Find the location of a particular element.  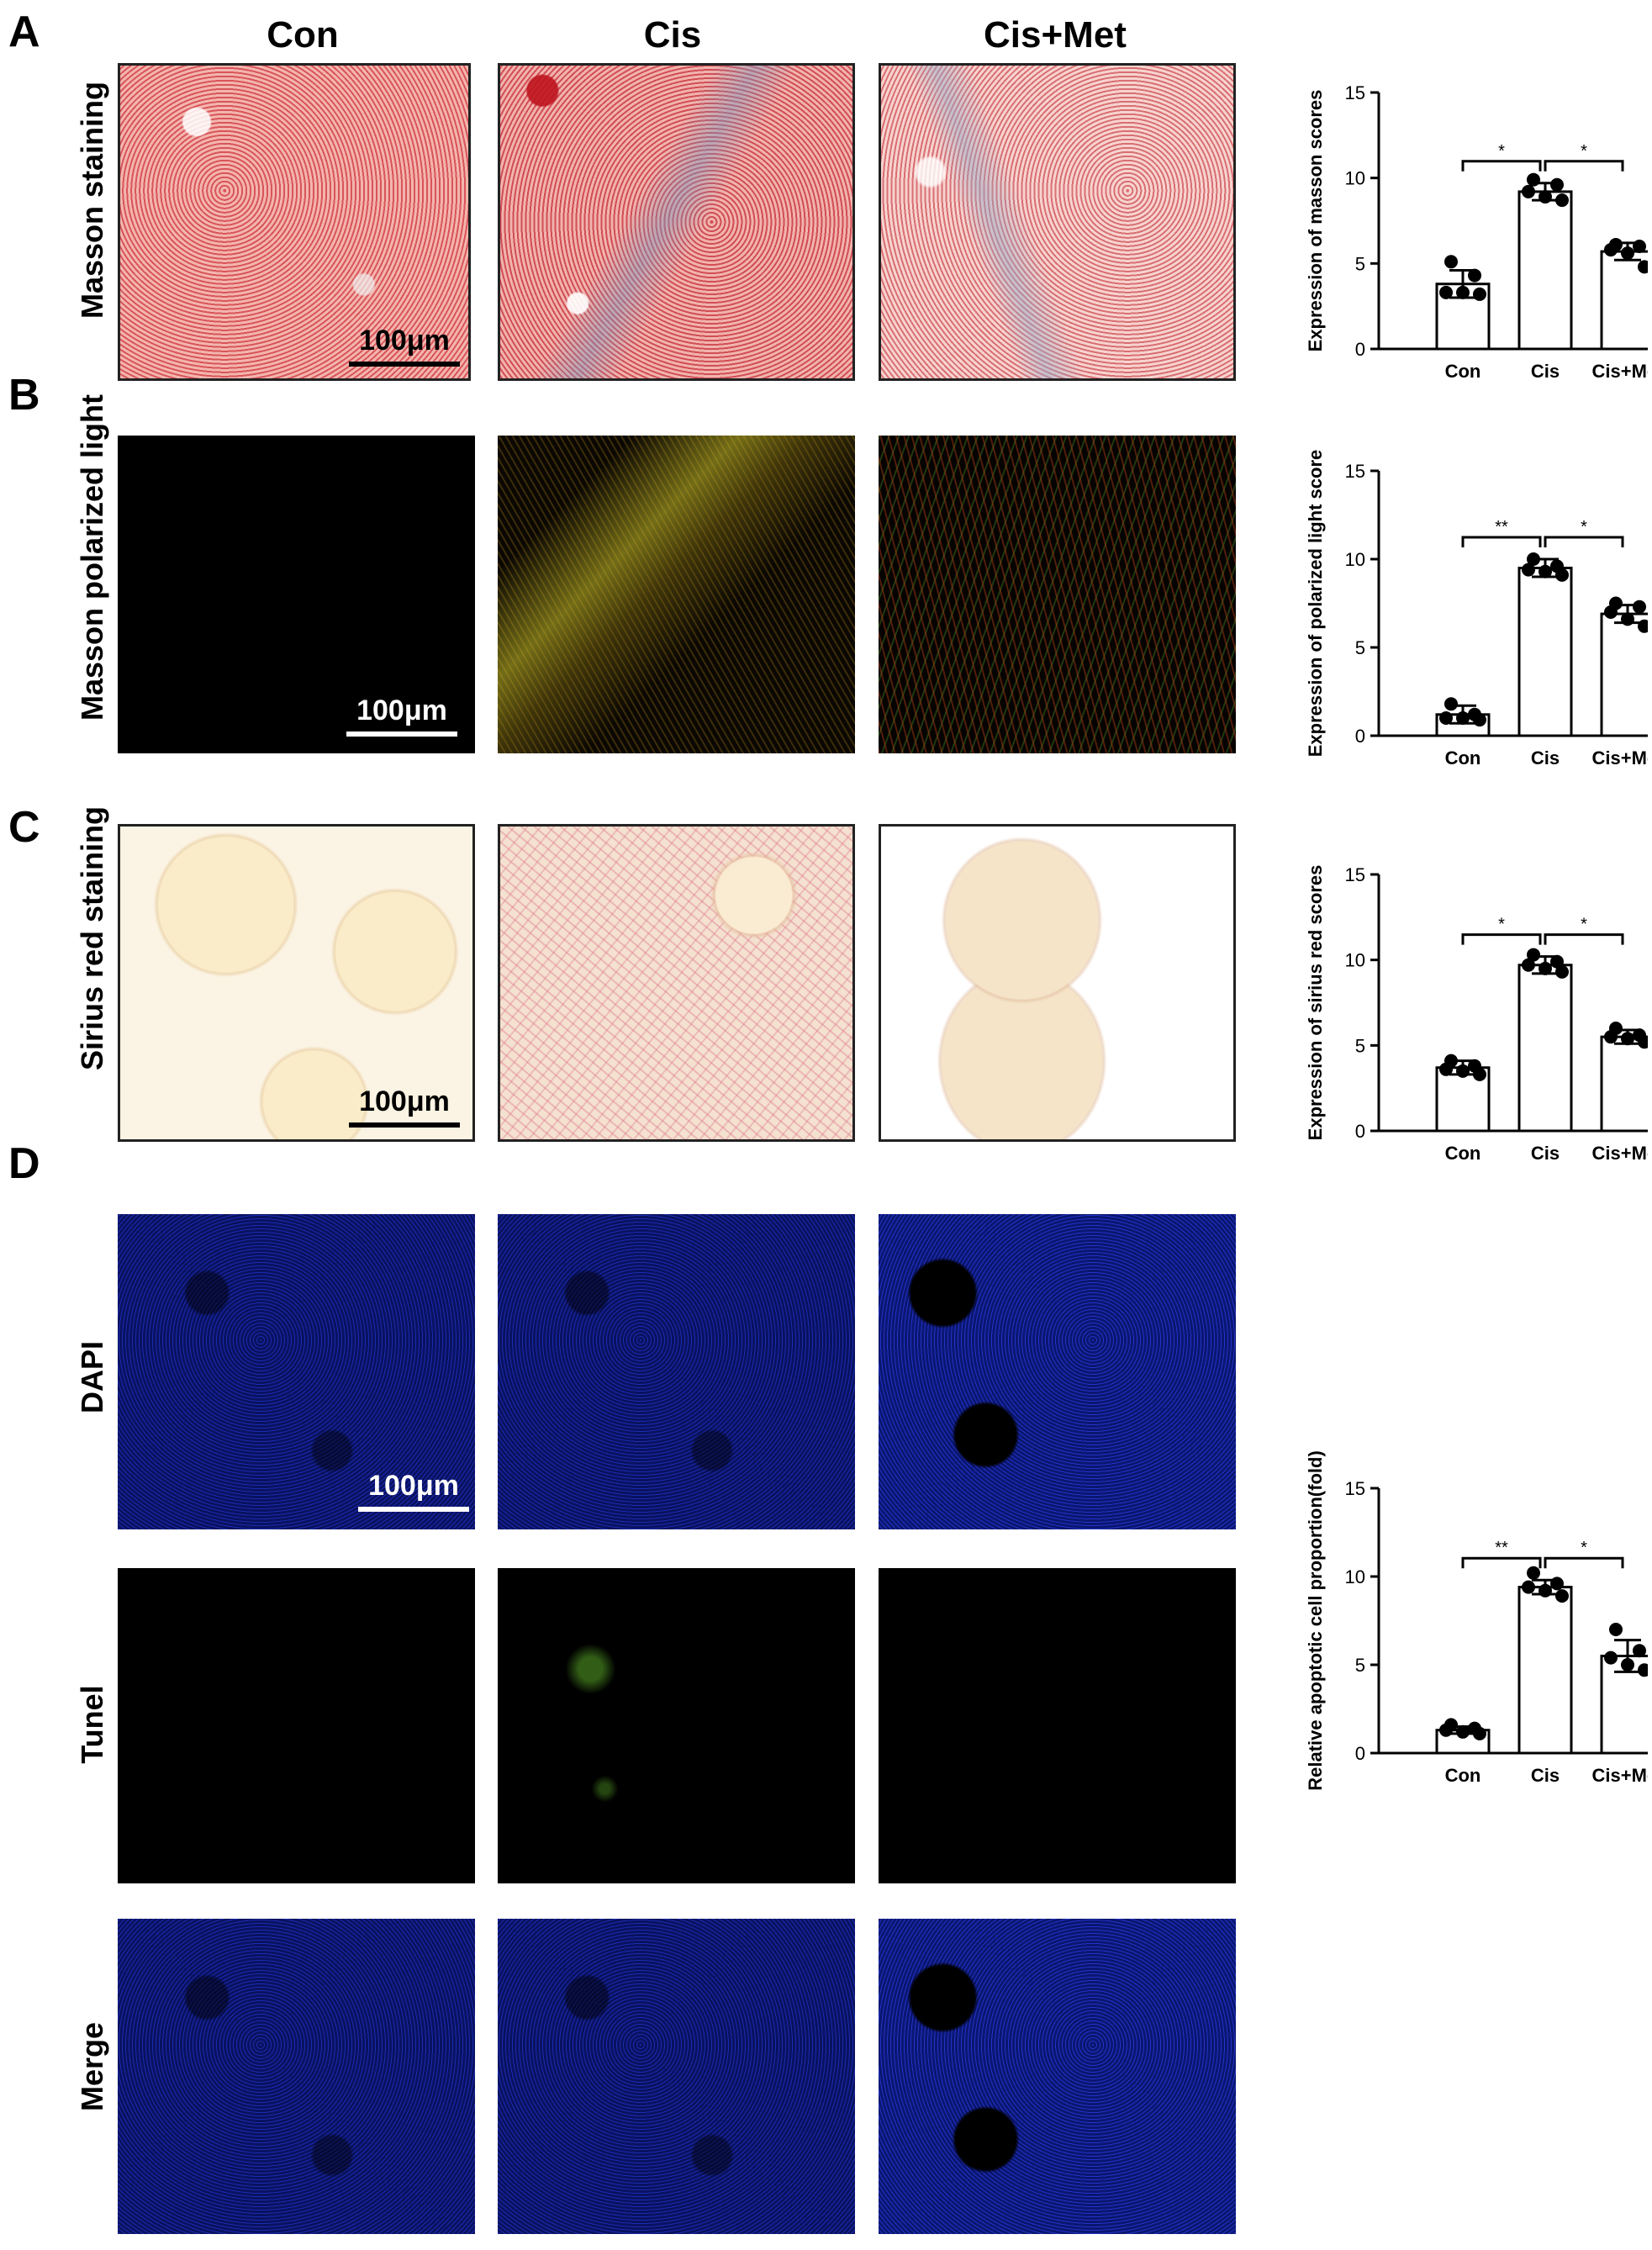

row-label-polarized: Masson polarized light is located at coordinates (92, 557).